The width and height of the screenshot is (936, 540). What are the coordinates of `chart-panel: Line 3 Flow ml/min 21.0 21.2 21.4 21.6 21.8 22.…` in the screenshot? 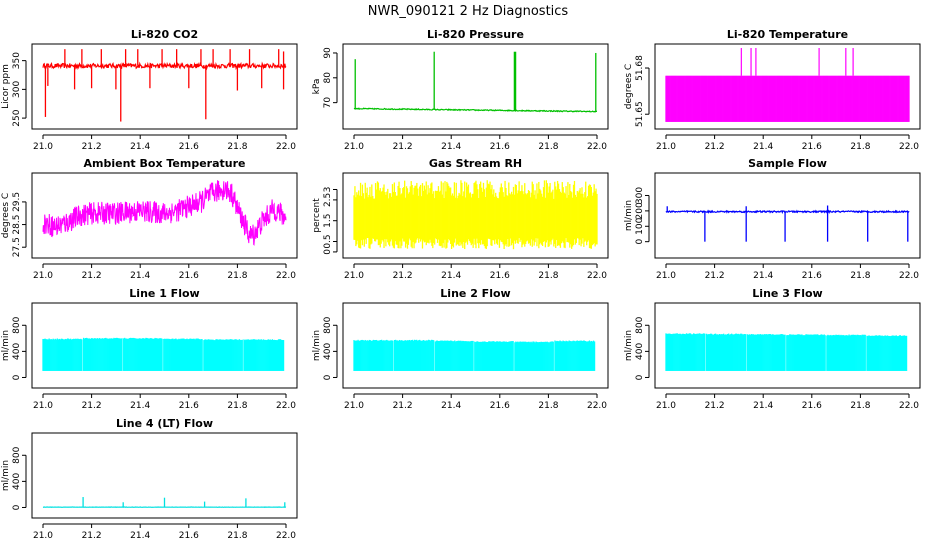 It's located at (772, 349).